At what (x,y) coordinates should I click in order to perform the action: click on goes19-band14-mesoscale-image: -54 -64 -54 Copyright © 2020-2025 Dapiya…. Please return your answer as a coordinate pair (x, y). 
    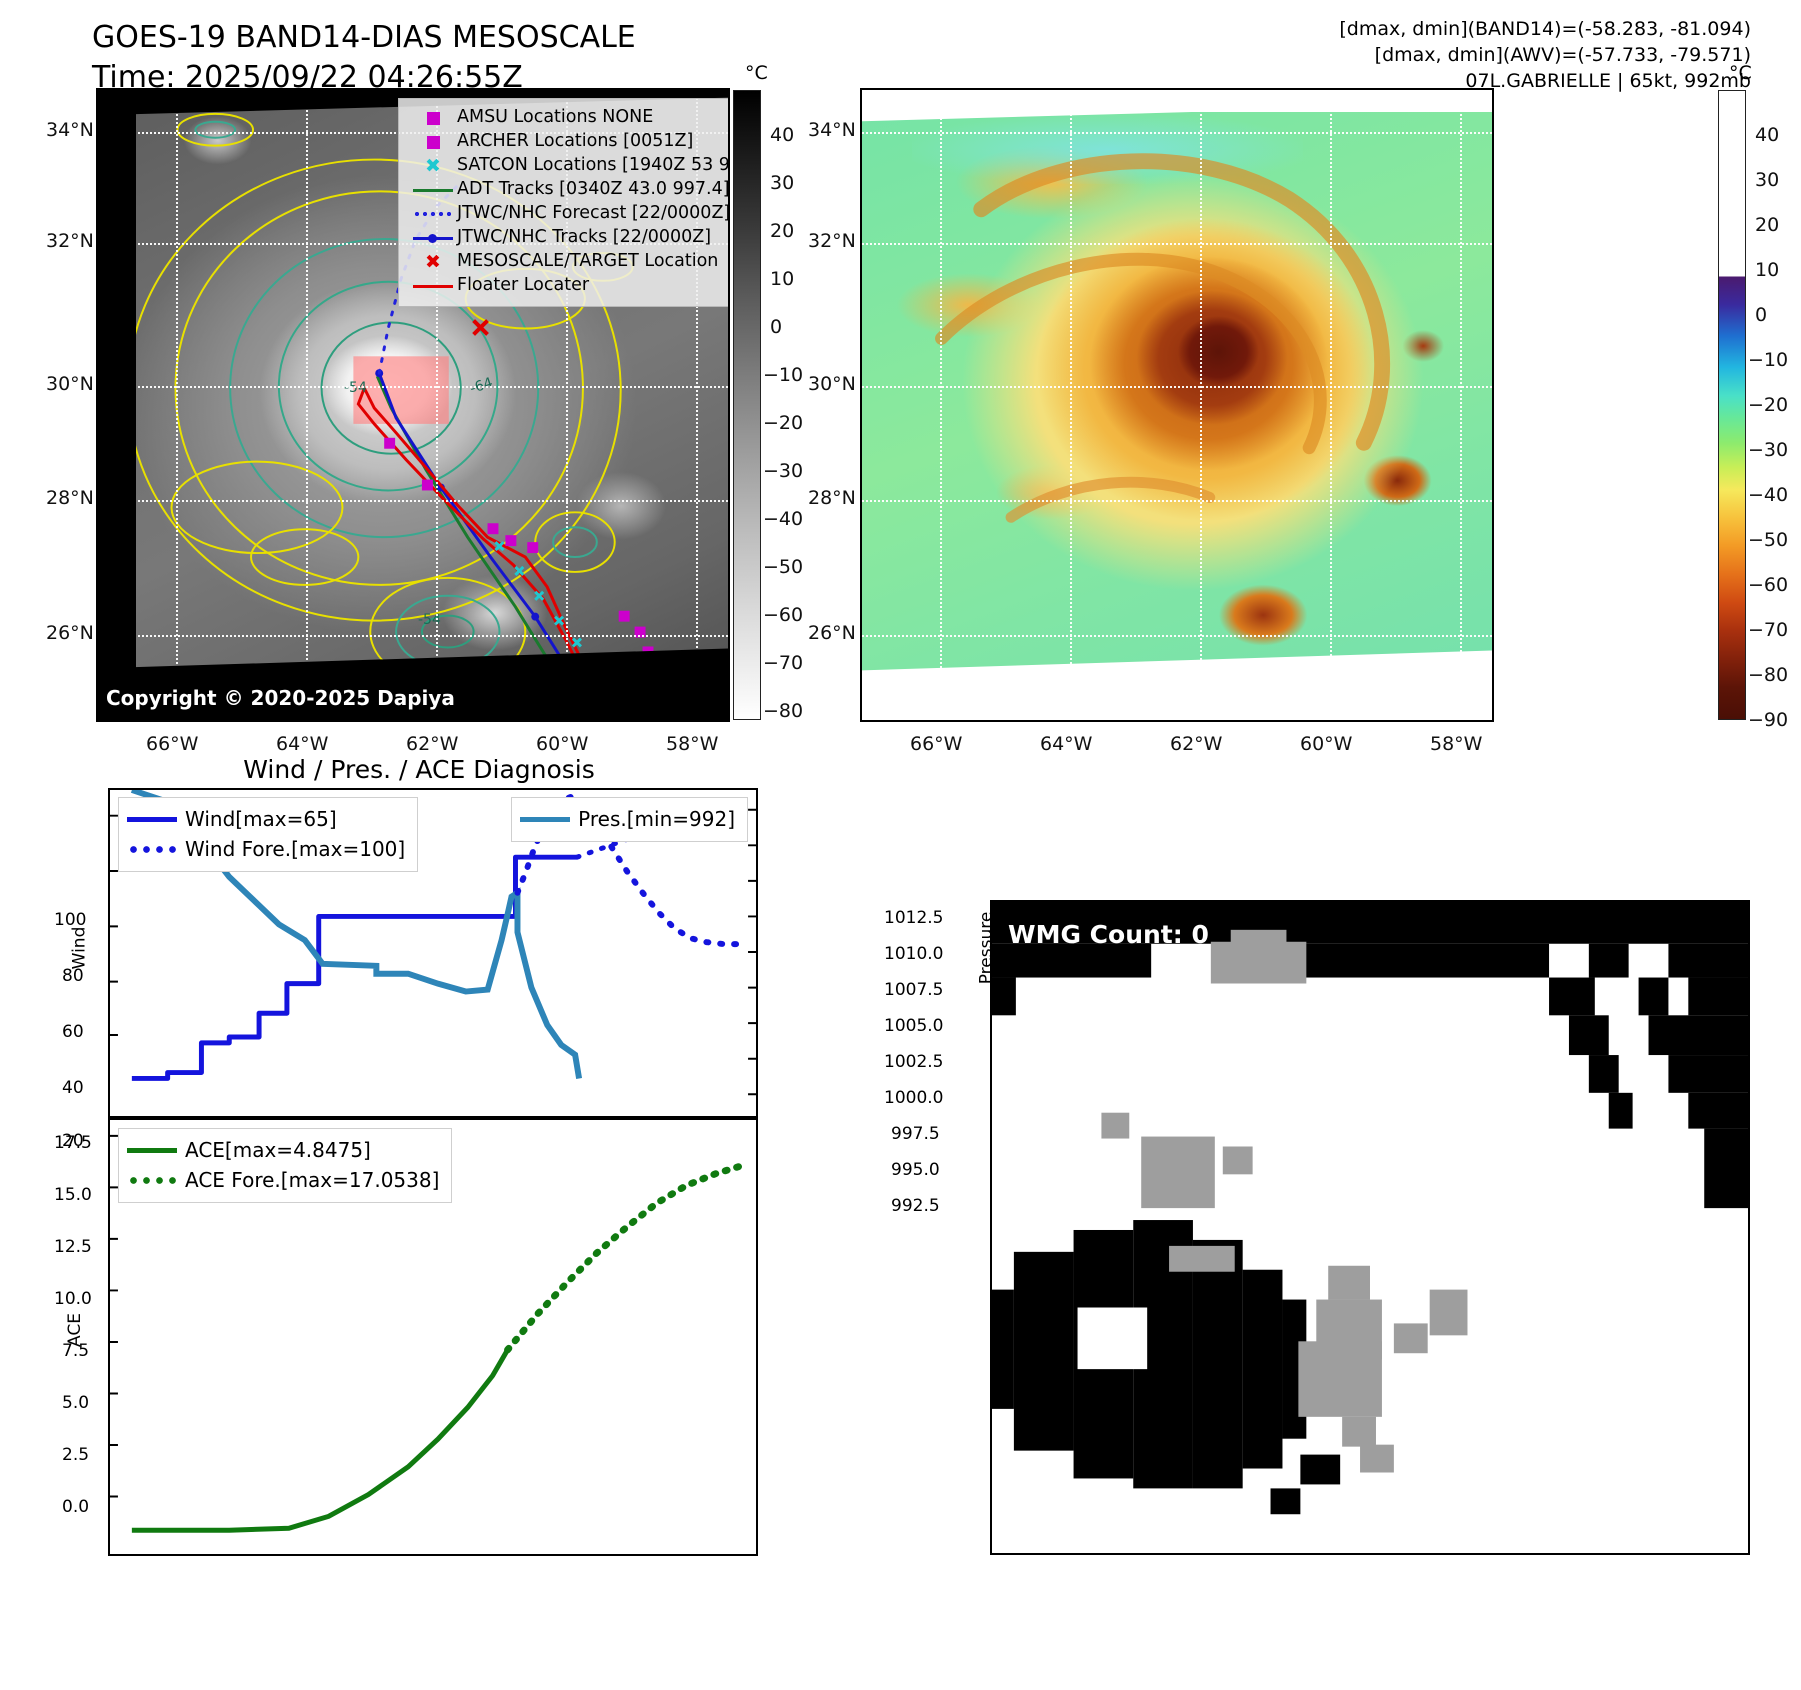
    Looking at the image, I should click on (413, 405).